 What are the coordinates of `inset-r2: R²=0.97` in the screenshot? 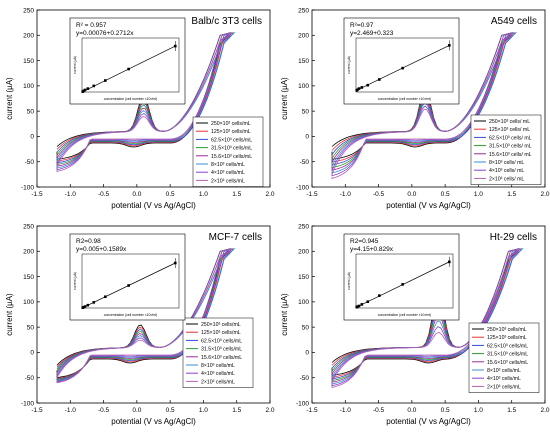 It's located at (362, 25).